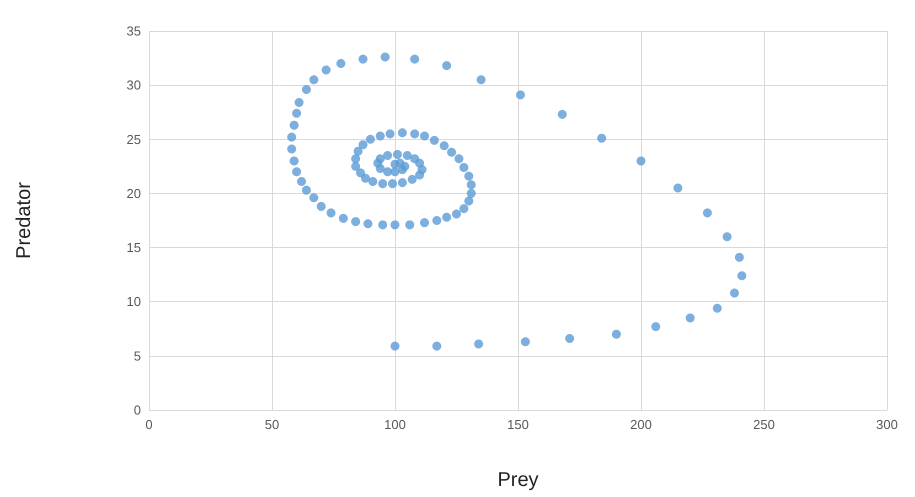 The image size is (915, 497). I want to click on y-axis-title: Predator, so click(24, 220).